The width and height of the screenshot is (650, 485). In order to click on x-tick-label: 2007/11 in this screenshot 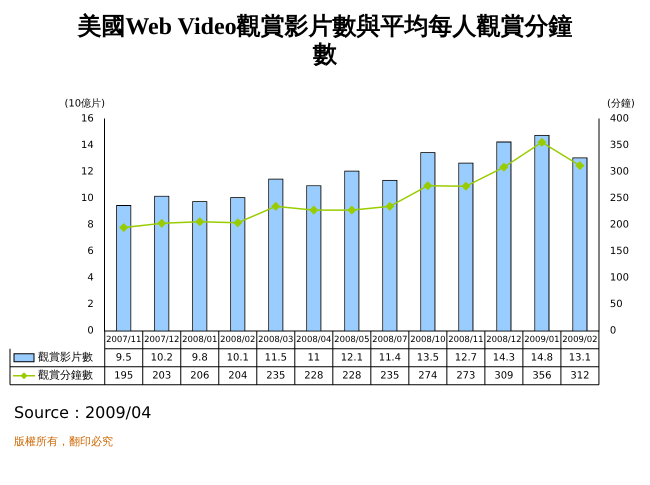, I will do `click(124, 340)`.